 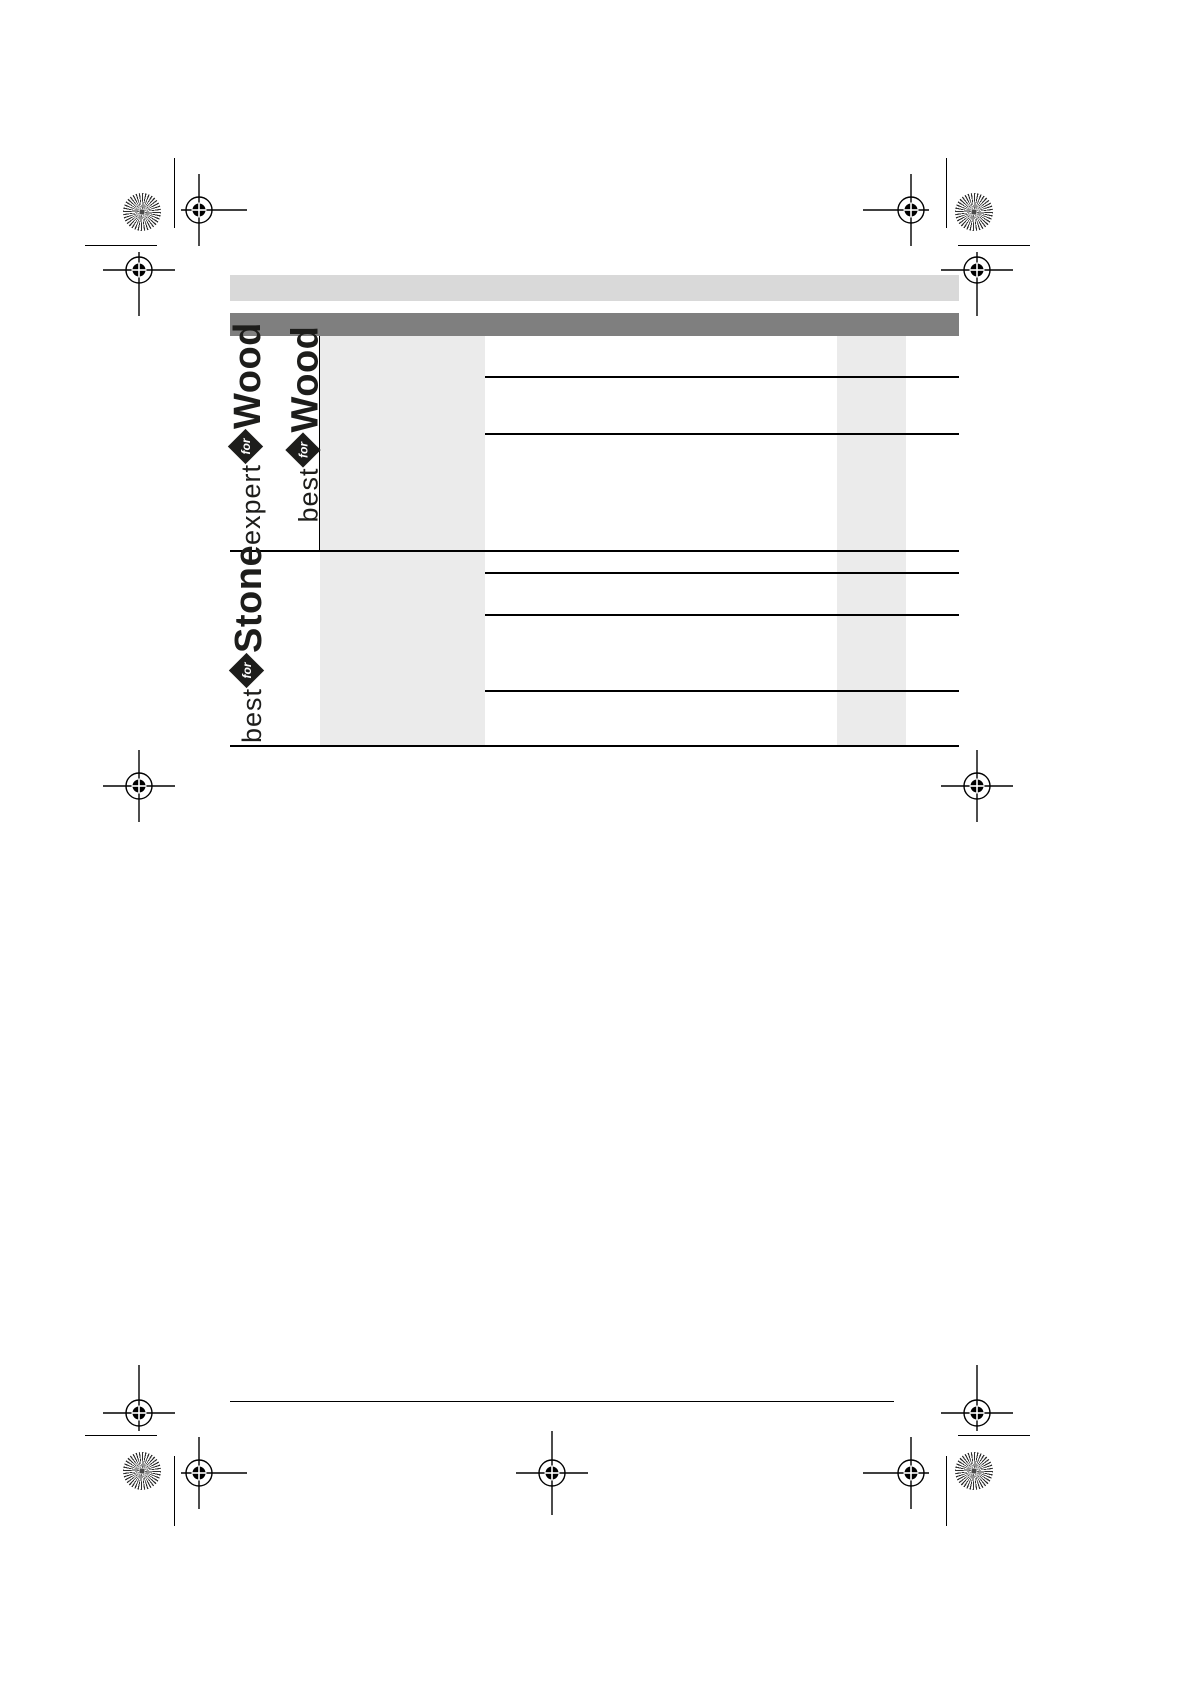 I want to click on footer-rule, so click(x=562, y=1402).